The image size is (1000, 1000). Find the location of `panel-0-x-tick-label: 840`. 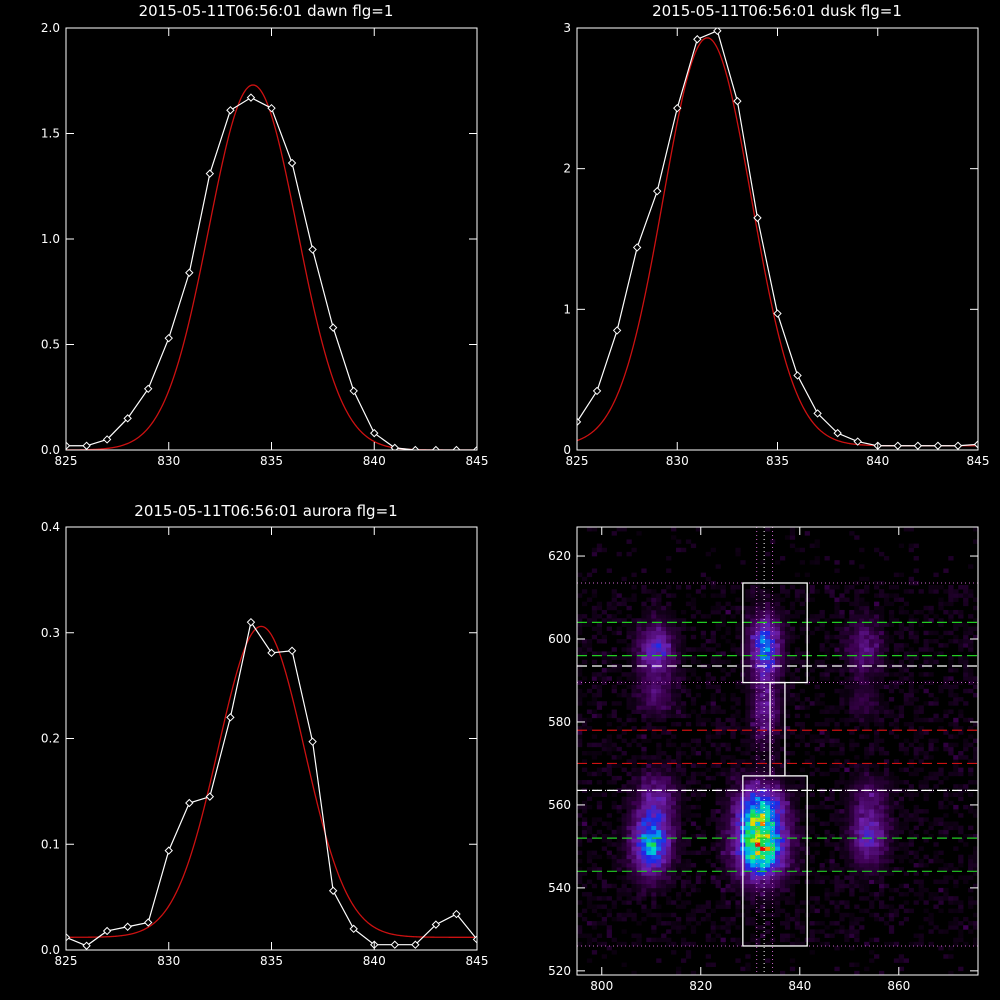

panel-0-x-tick-label: 840 is located at coordinates (374, 461).